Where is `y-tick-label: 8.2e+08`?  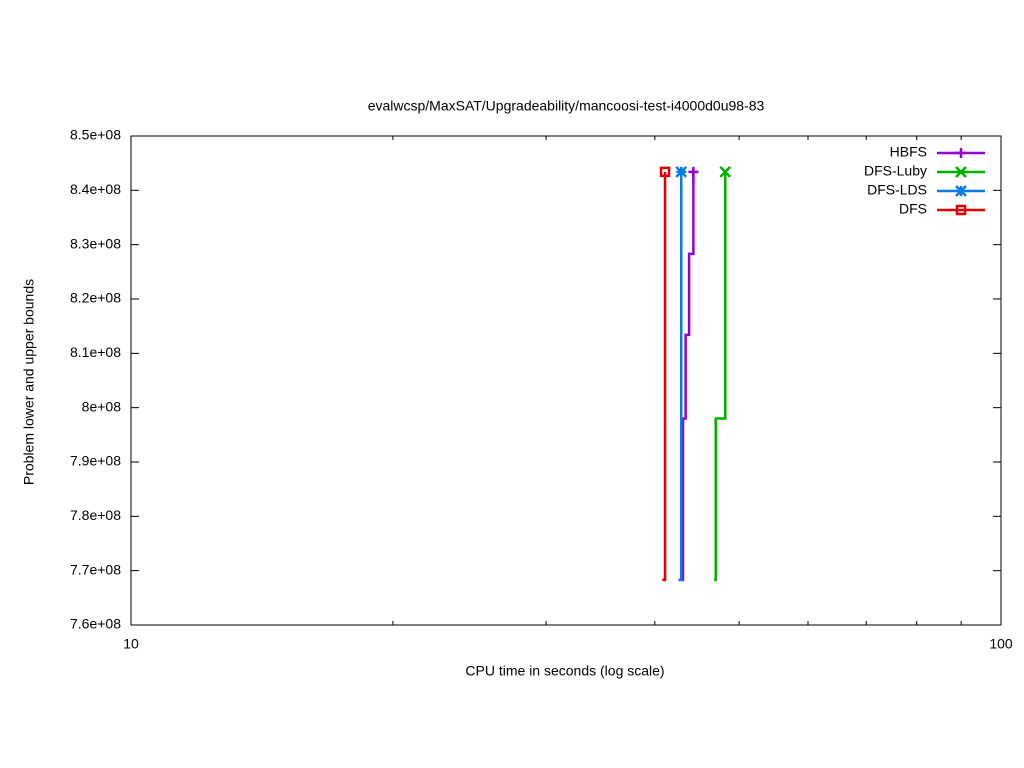
y-tick-label: 8.2e+08 is located at coordinates (95, 298).